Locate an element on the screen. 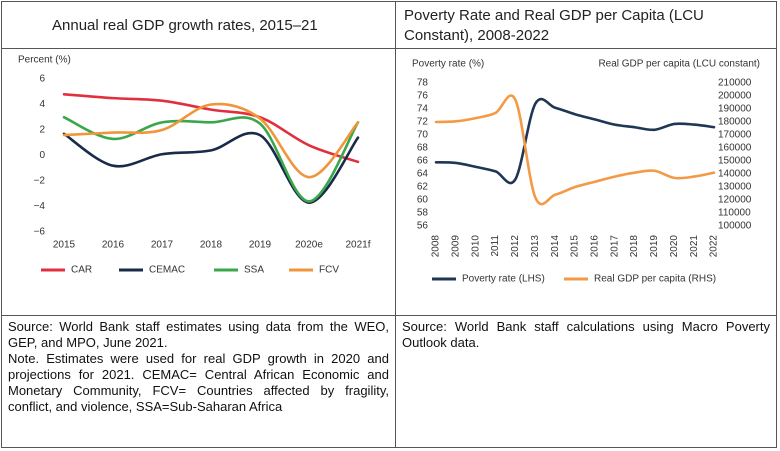 The height and width of the screenshot is (451, 780). y-tick-label: 68 is located at coordinates (423, 148).